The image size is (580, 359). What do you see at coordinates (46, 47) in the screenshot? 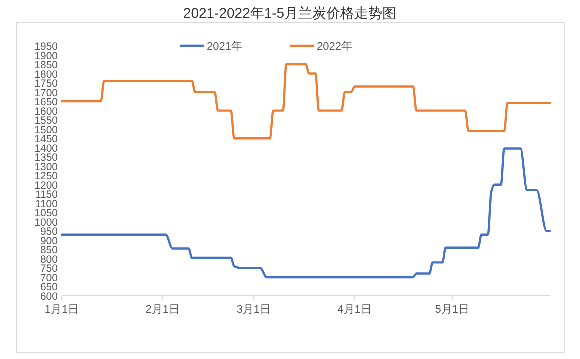
I see `y-tick-label: 1950` at bounding box center [46, 47].